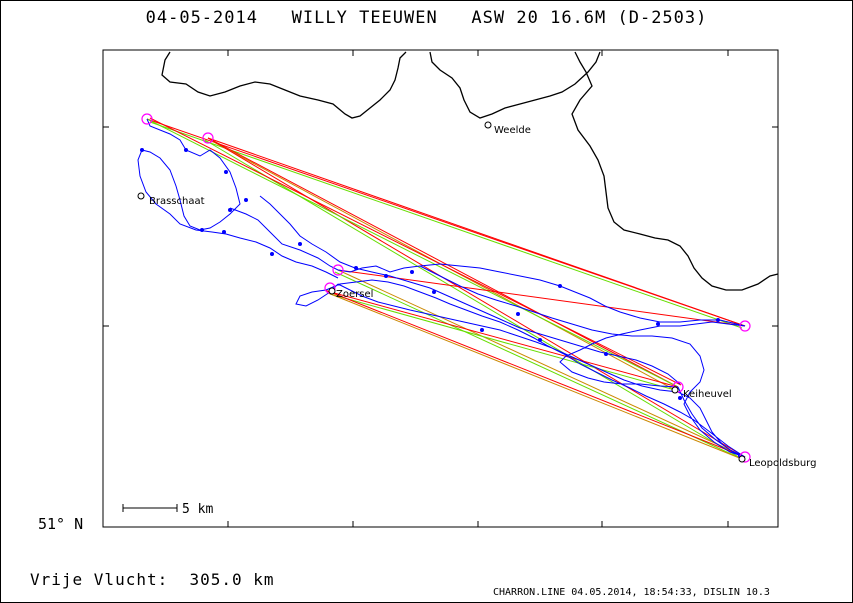 The height and width of the screenshot is (603, 853). What do you see at coordinates (150, 508) in the screenshot?
I see `scale-bar` at bounding box center [150, 508].